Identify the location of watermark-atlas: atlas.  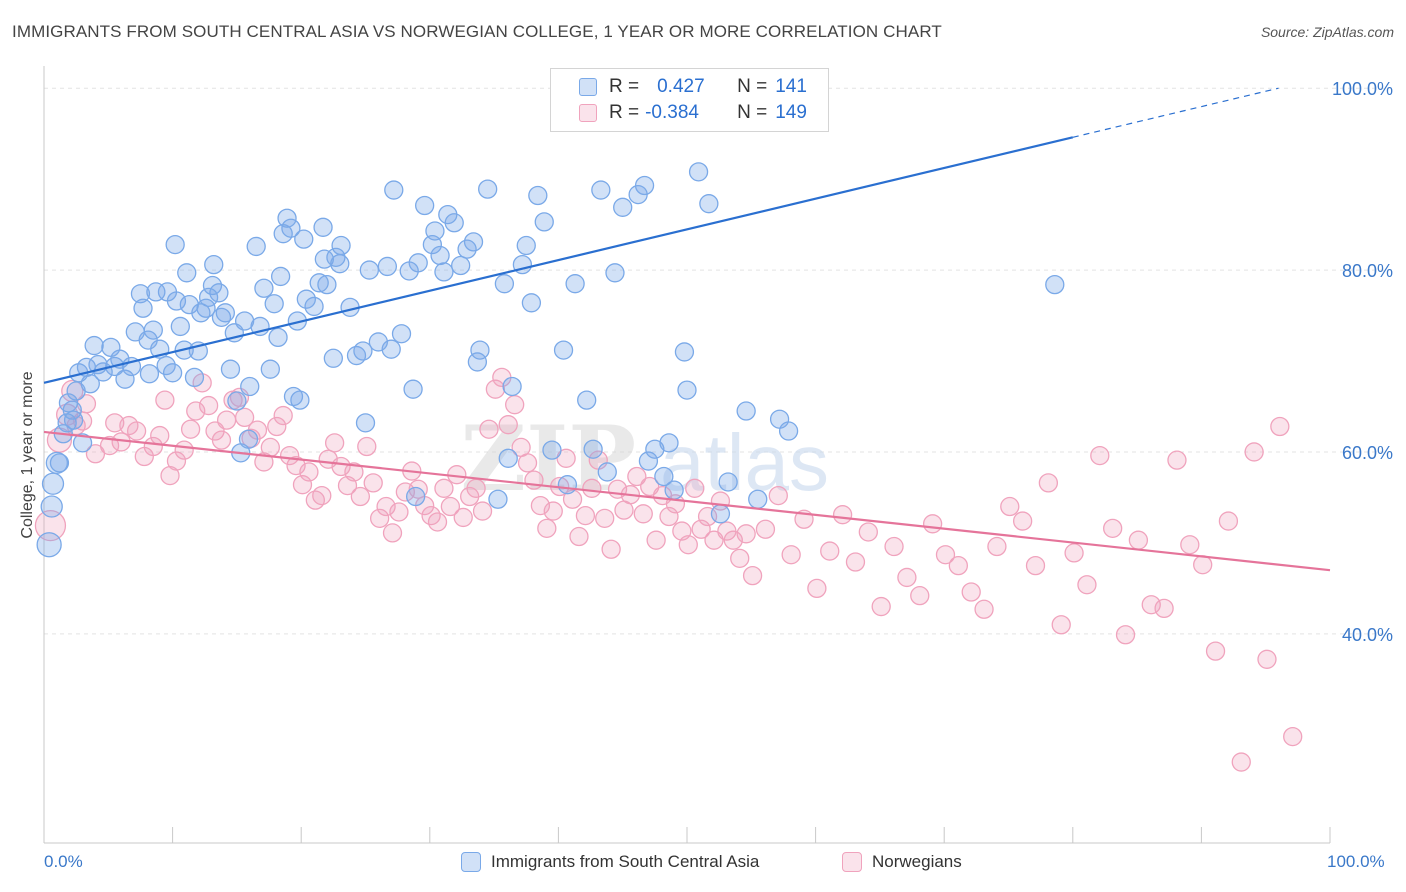
(744, 462).